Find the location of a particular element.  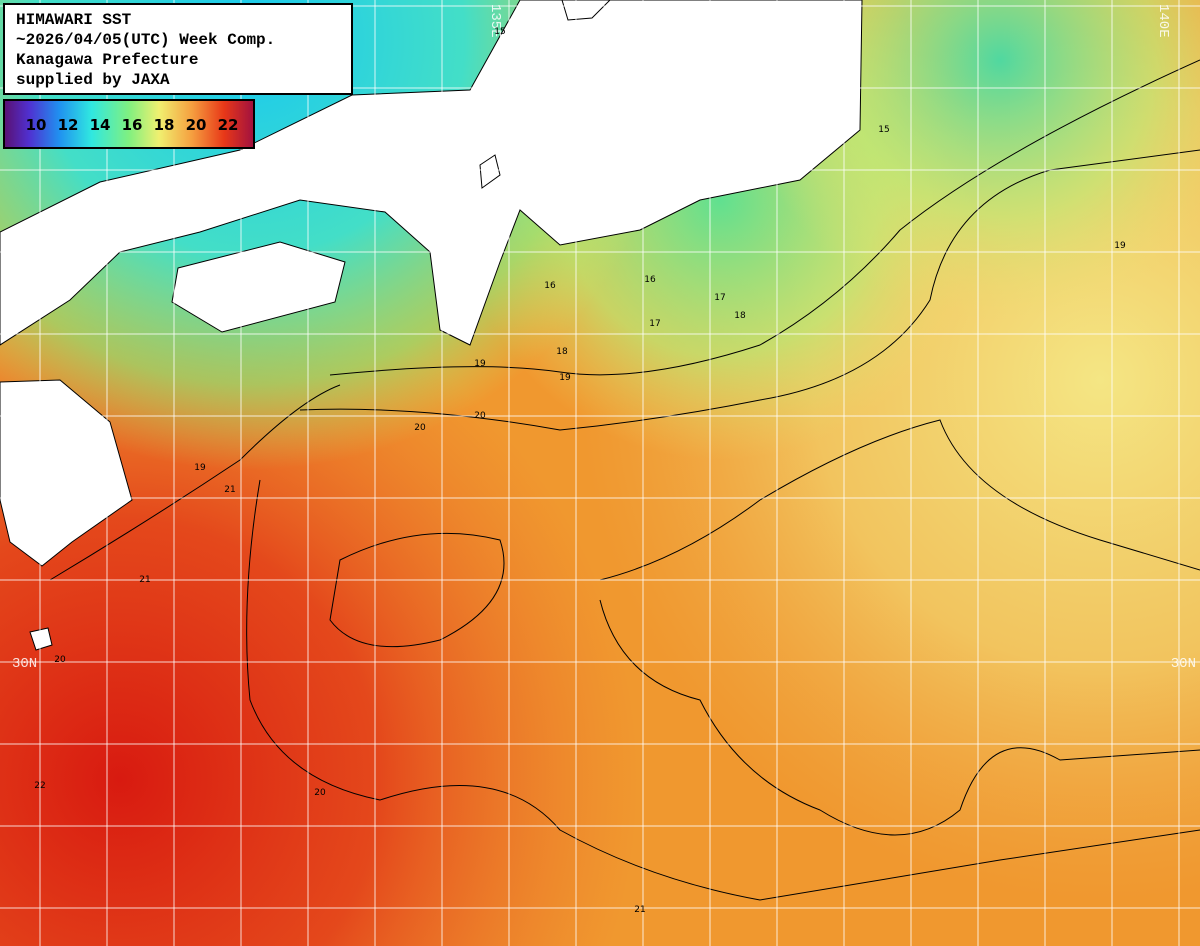

longitude-label: 135E is located at coordinates (495, 21).